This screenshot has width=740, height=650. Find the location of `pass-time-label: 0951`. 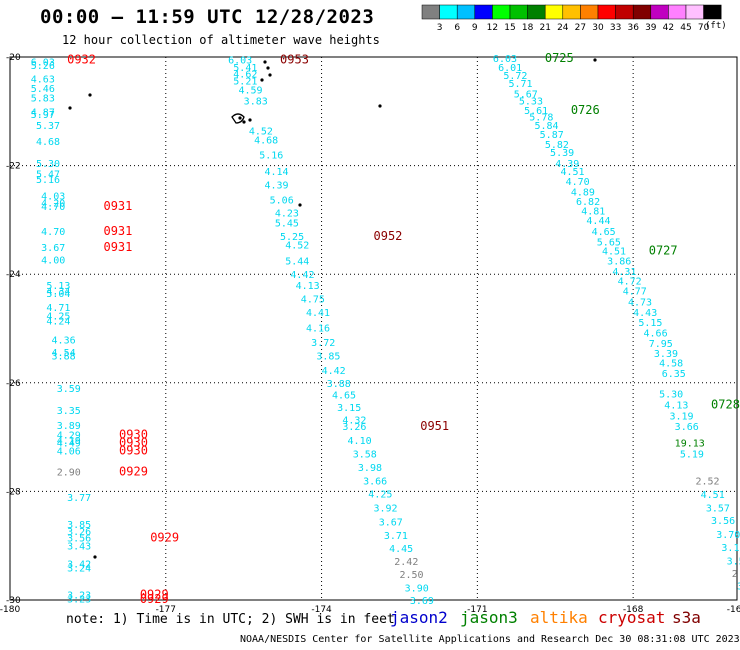

pass-time-label: 0951 is located at coordinates (434, 426).